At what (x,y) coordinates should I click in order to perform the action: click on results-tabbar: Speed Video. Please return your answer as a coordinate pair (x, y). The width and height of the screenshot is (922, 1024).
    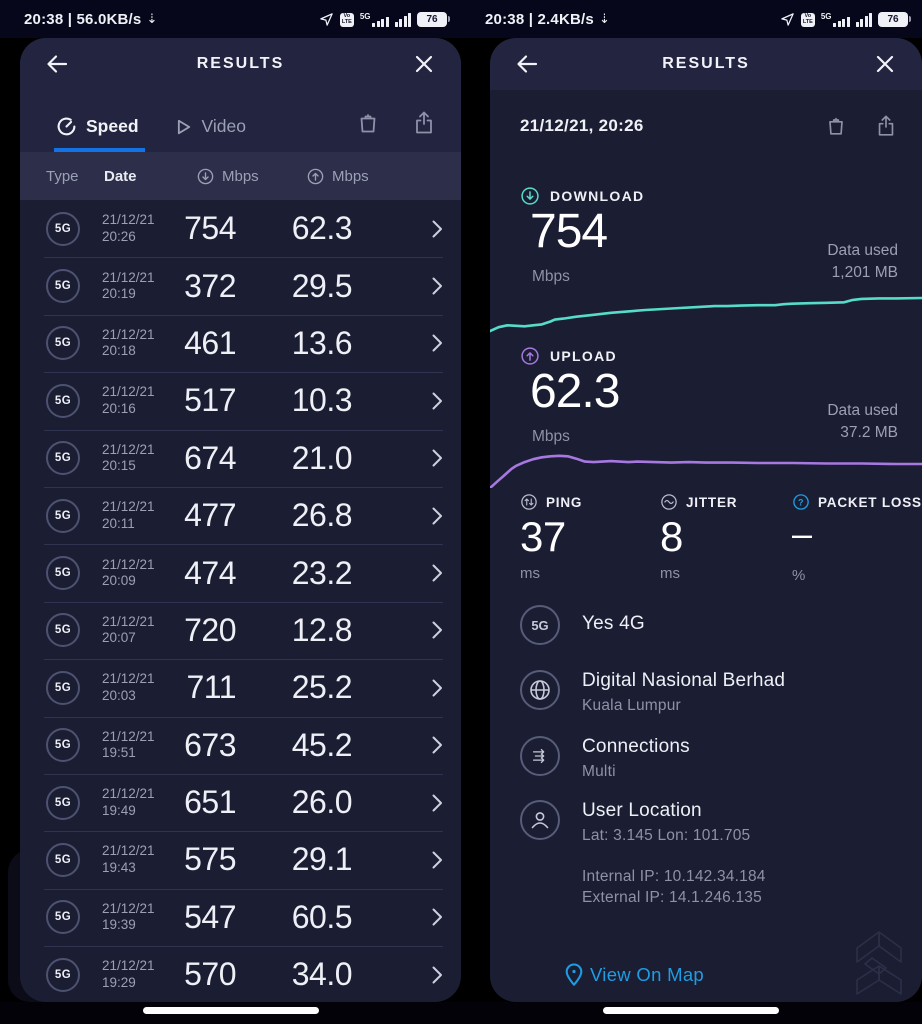
    Looking at the image, I should click on (240, 121).